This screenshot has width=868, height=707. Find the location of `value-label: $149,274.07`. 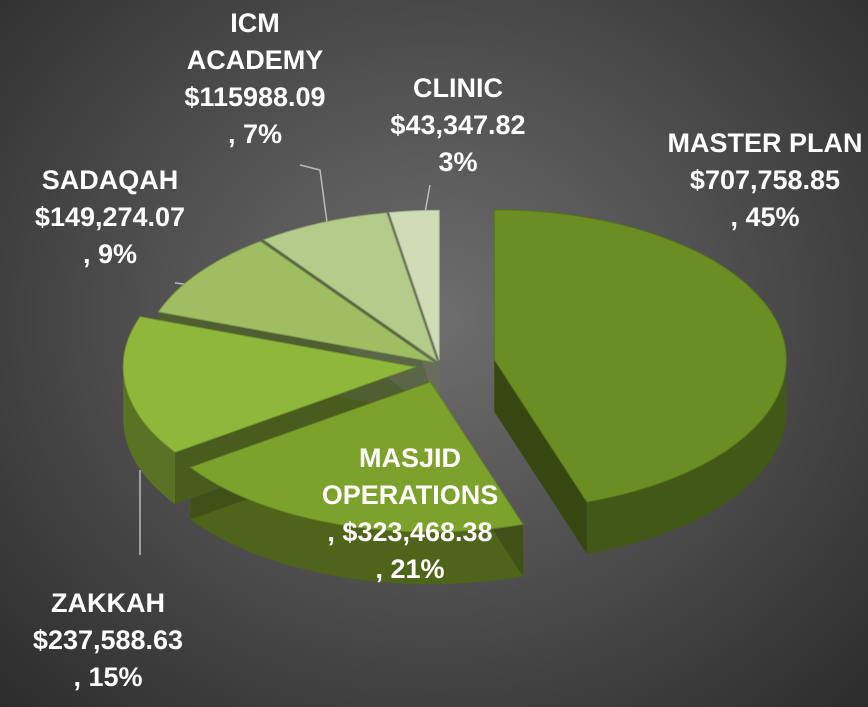

value-label: $149,274.07 is located at coordinates (110, 217).